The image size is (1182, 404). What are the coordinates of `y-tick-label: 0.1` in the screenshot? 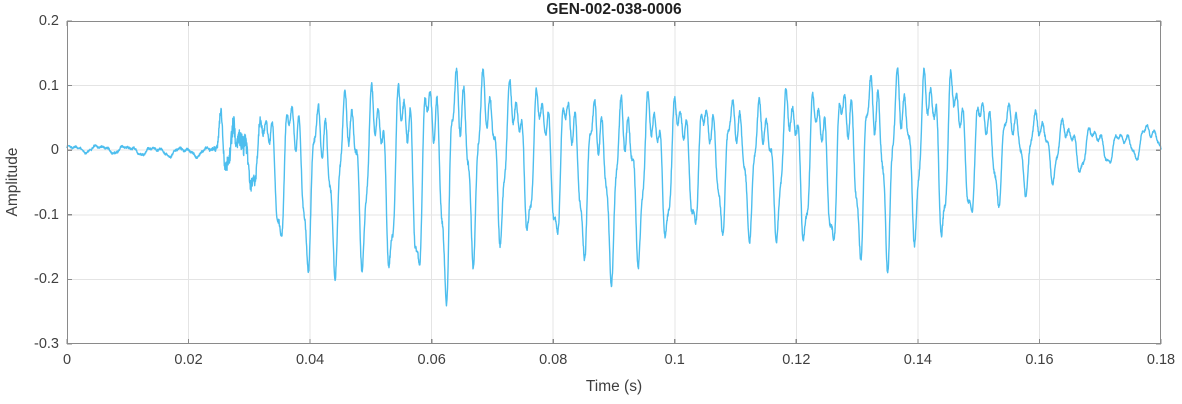 It's located at (48, 85).